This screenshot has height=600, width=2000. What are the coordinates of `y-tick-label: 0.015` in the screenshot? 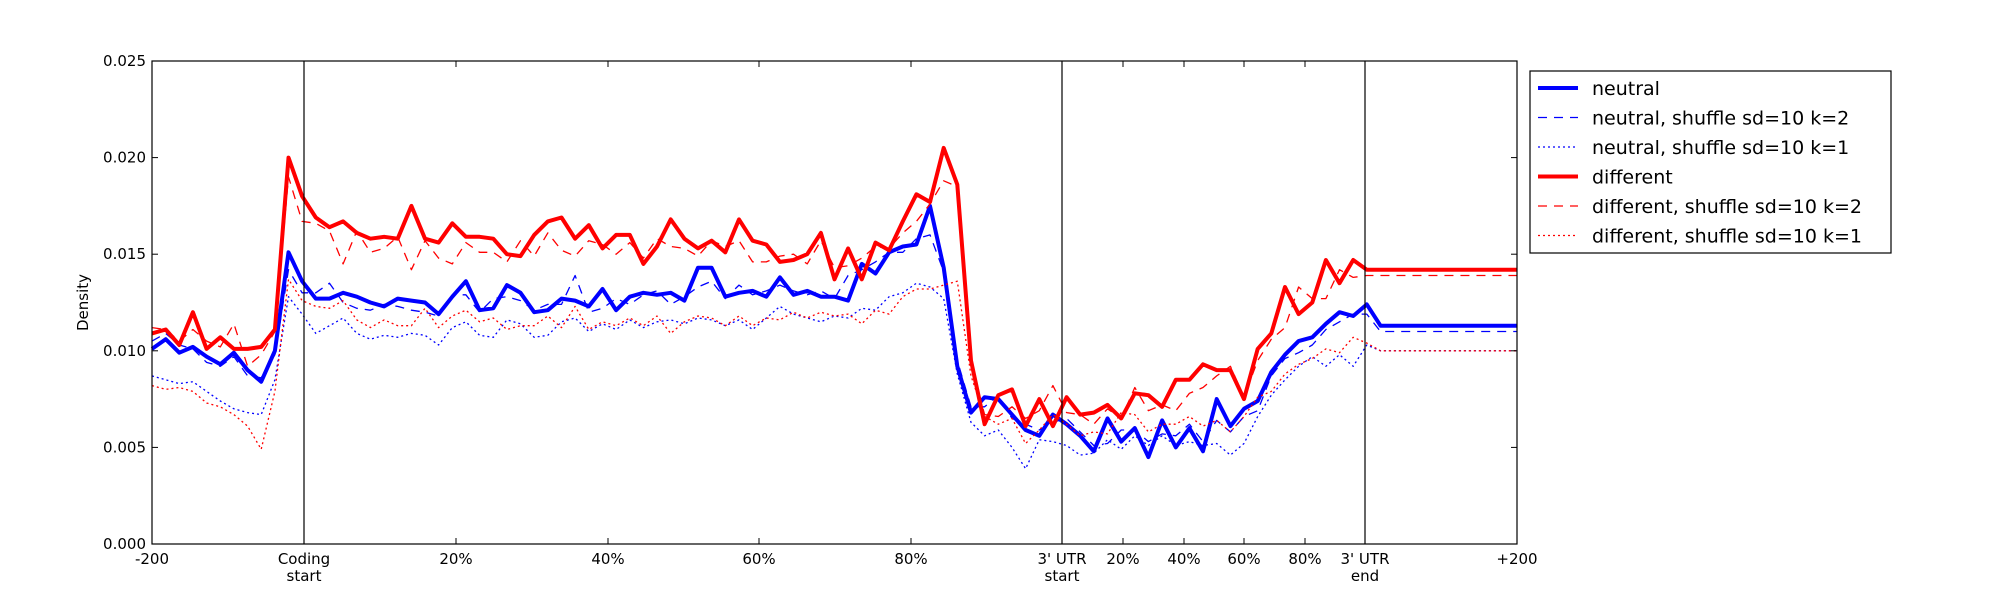 It's located at (124, 254).